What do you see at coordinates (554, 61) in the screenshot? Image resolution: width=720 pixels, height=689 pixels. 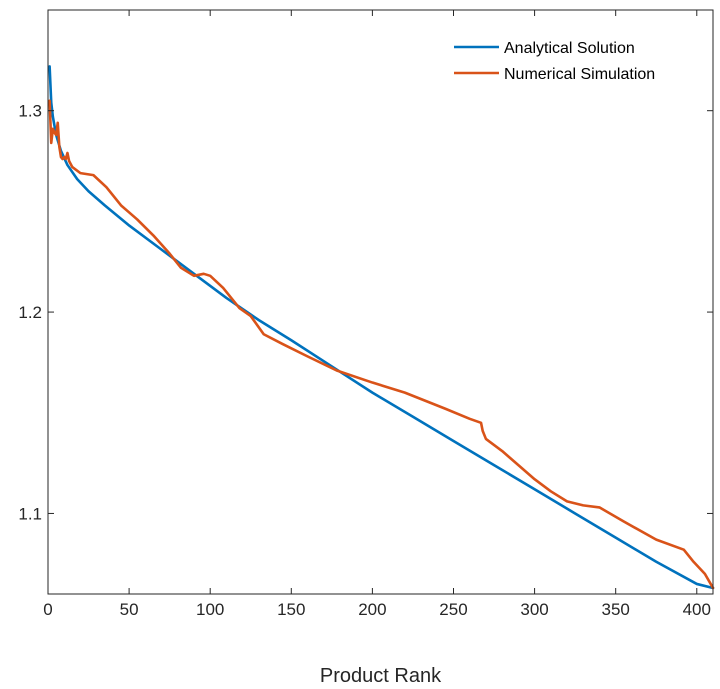 I see `legend: Analytical Solution Numerical Simulation` at bounding box center [554, 61].